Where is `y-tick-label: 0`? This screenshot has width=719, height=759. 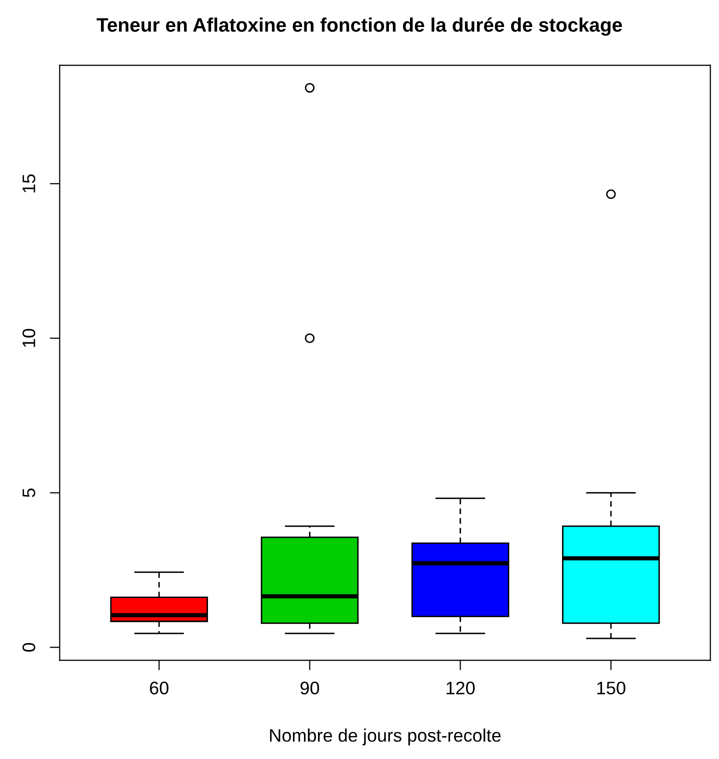
y-tick-label: 0 is located at coordinates (29, 647).